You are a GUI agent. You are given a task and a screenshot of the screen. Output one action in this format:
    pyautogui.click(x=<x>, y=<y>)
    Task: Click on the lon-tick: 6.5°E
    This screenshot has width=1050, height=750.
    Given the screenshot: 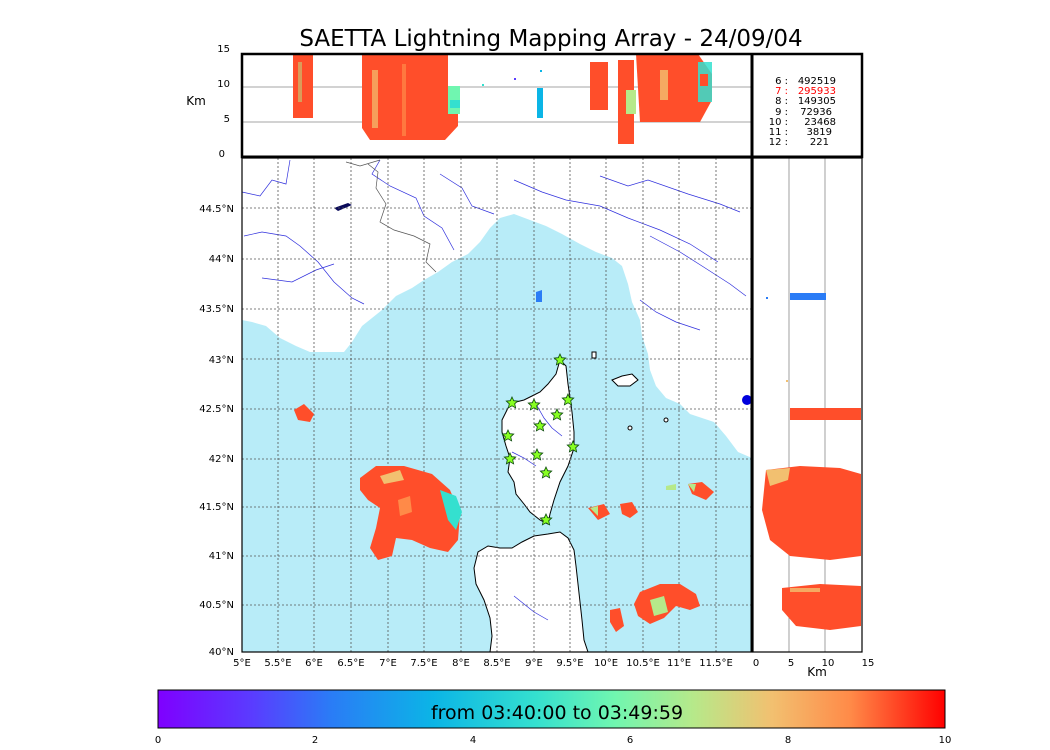 What is the action you would take?
    pyautogui.click(x=350, y=663)
    